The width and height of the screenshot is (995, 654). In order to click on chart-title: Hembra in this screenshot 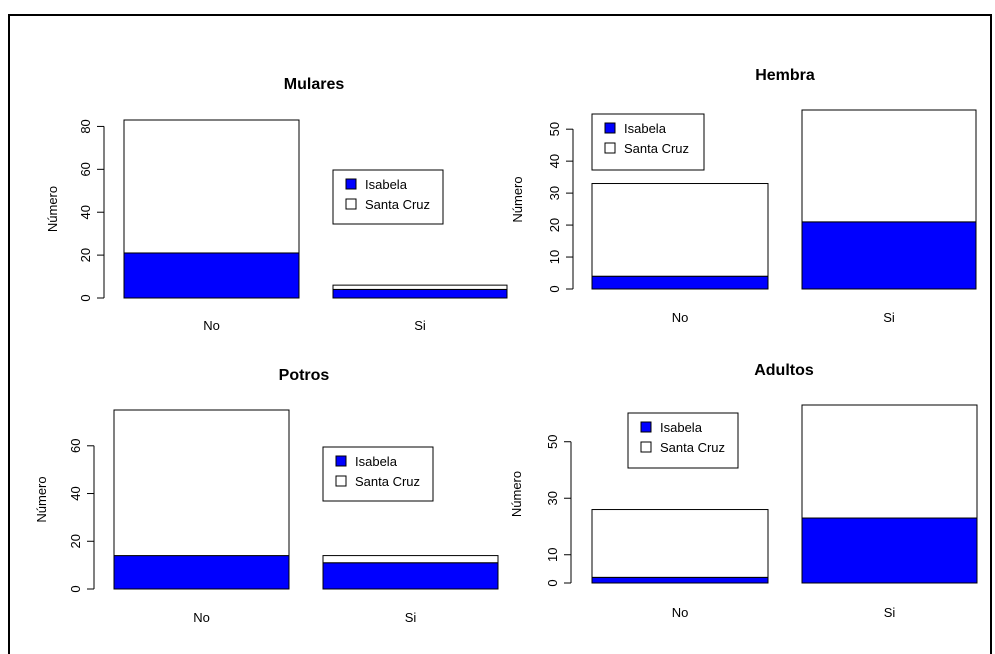, I will do `click(785, 75)`.